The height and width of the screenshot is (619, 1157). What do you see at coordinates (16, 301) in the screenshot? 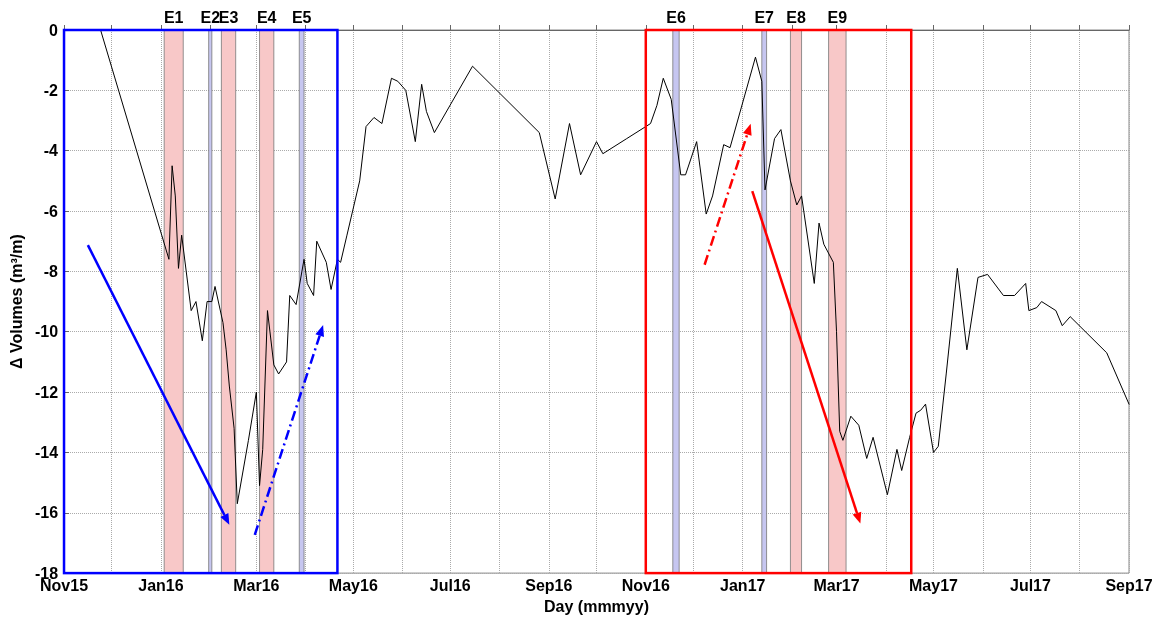
I see `y-axis-title: Δ Volumes (m³/m)` at bounding box center [16, 301].